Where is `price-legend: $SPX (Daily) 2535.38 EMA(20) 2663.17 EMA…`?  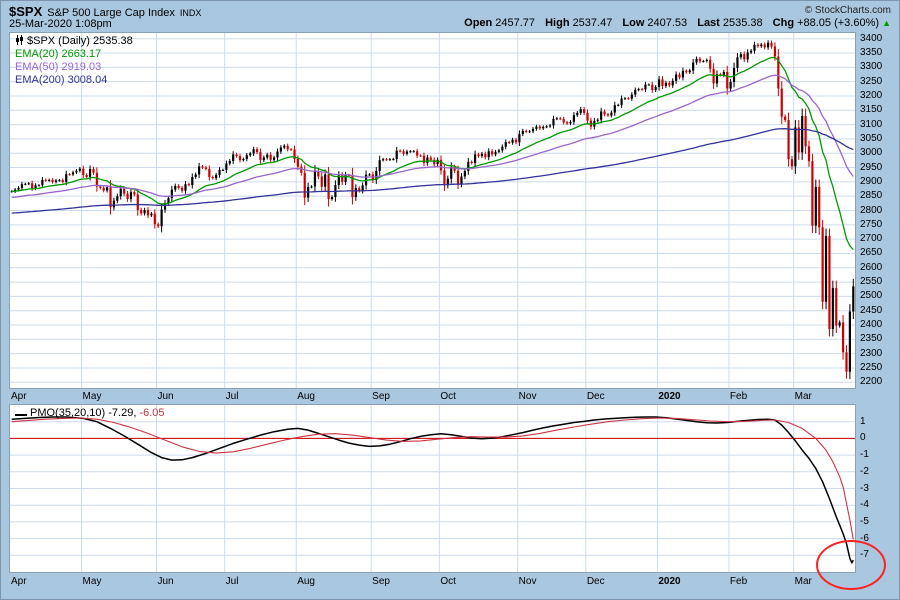 price-legend: $SPX (Daily) 2535.38 EMA(20) 2663.17 EMA… is located at coordinates (74, 61).